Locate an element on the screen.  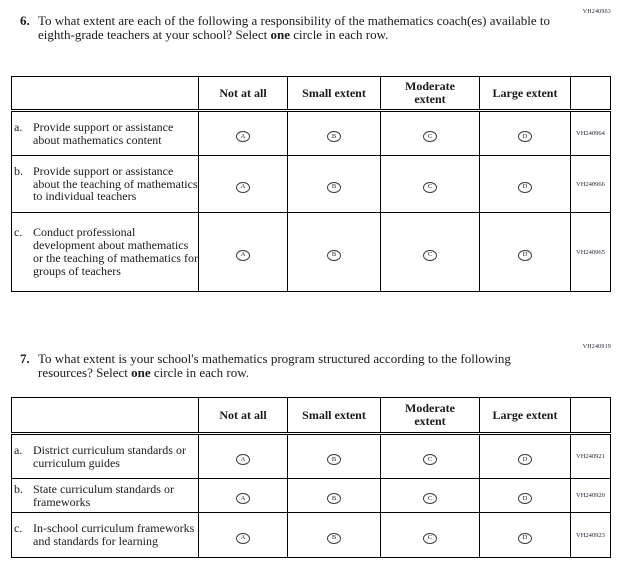
q6-empty-header-cell is located at coordinates (105, 94).